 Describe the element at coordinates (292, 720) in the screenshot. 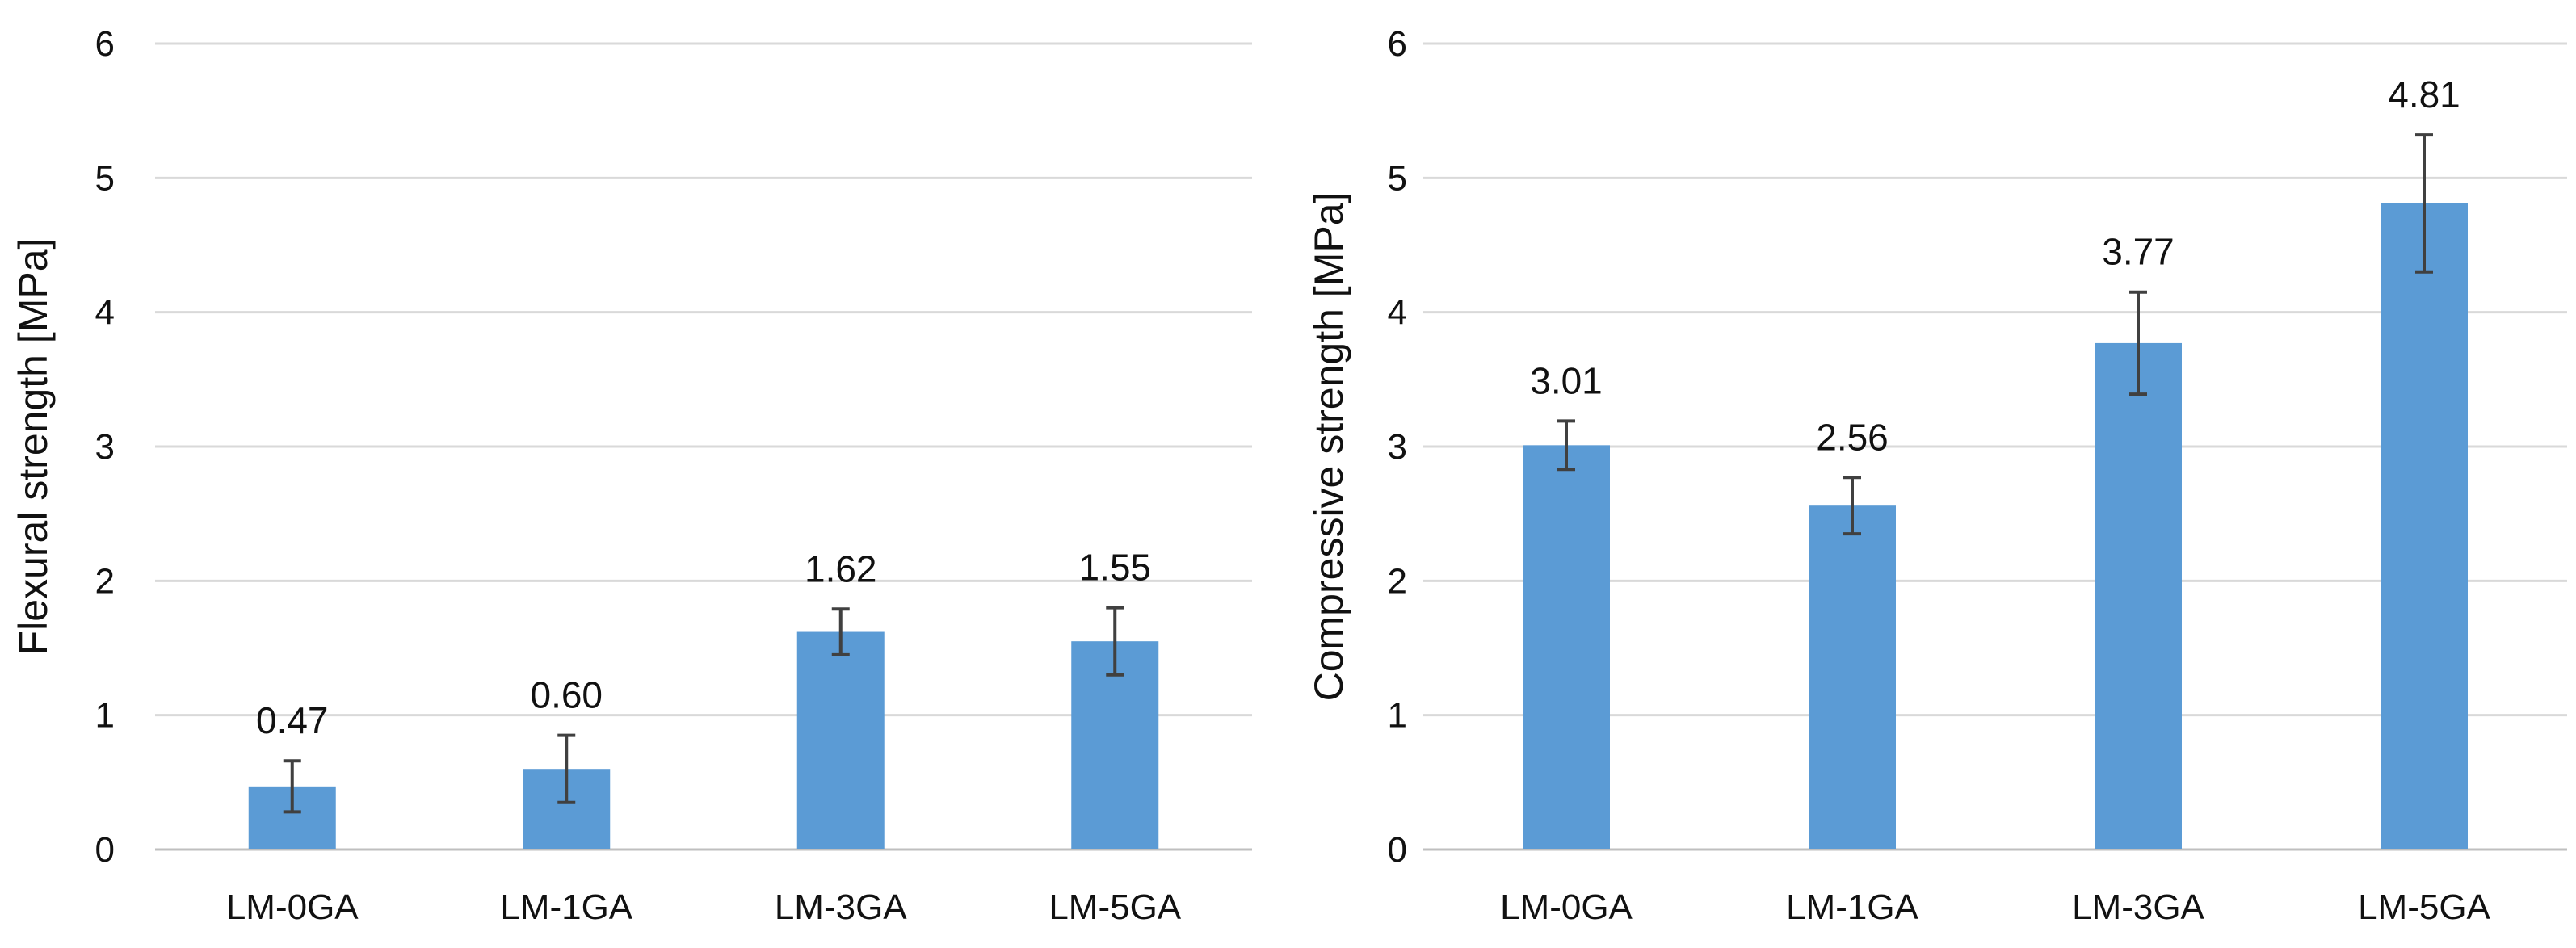

I see `data-label: 0.47` at that location.